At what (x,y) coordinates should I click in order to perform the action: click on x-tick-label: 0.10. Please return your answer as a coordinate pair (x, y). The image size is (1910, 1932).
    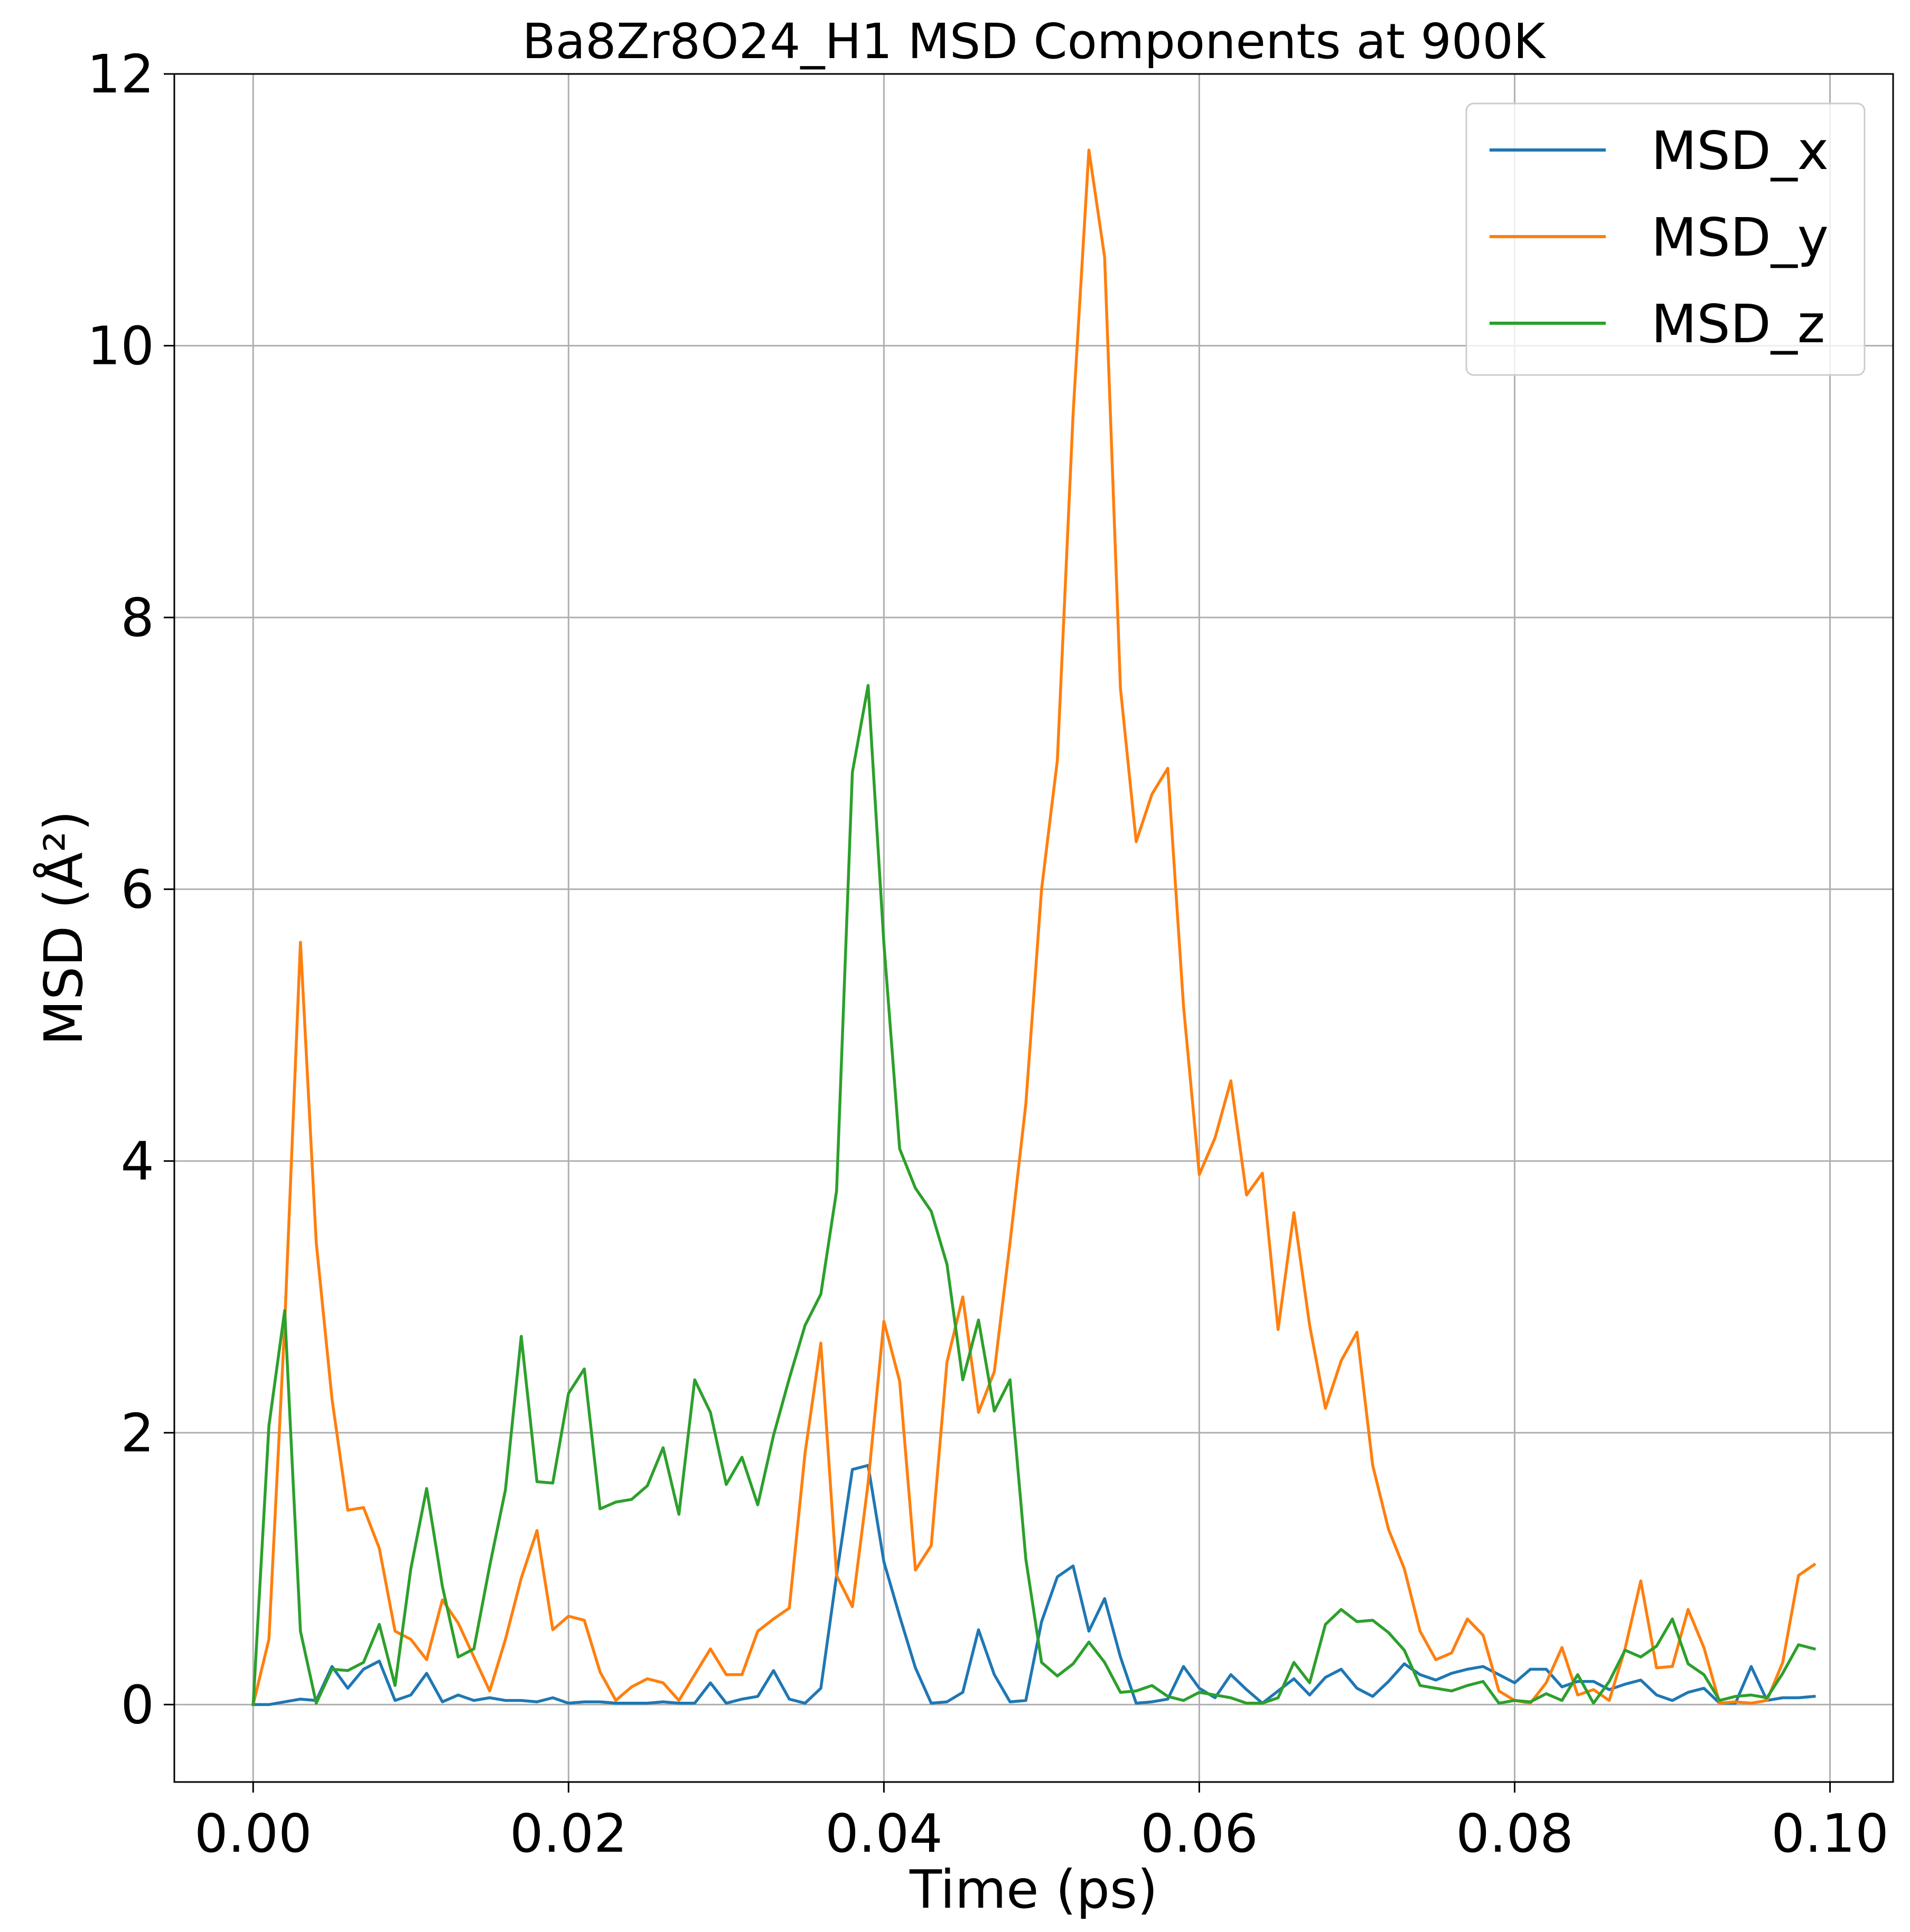
    Looking at the image, I should click on (1830, 1833).